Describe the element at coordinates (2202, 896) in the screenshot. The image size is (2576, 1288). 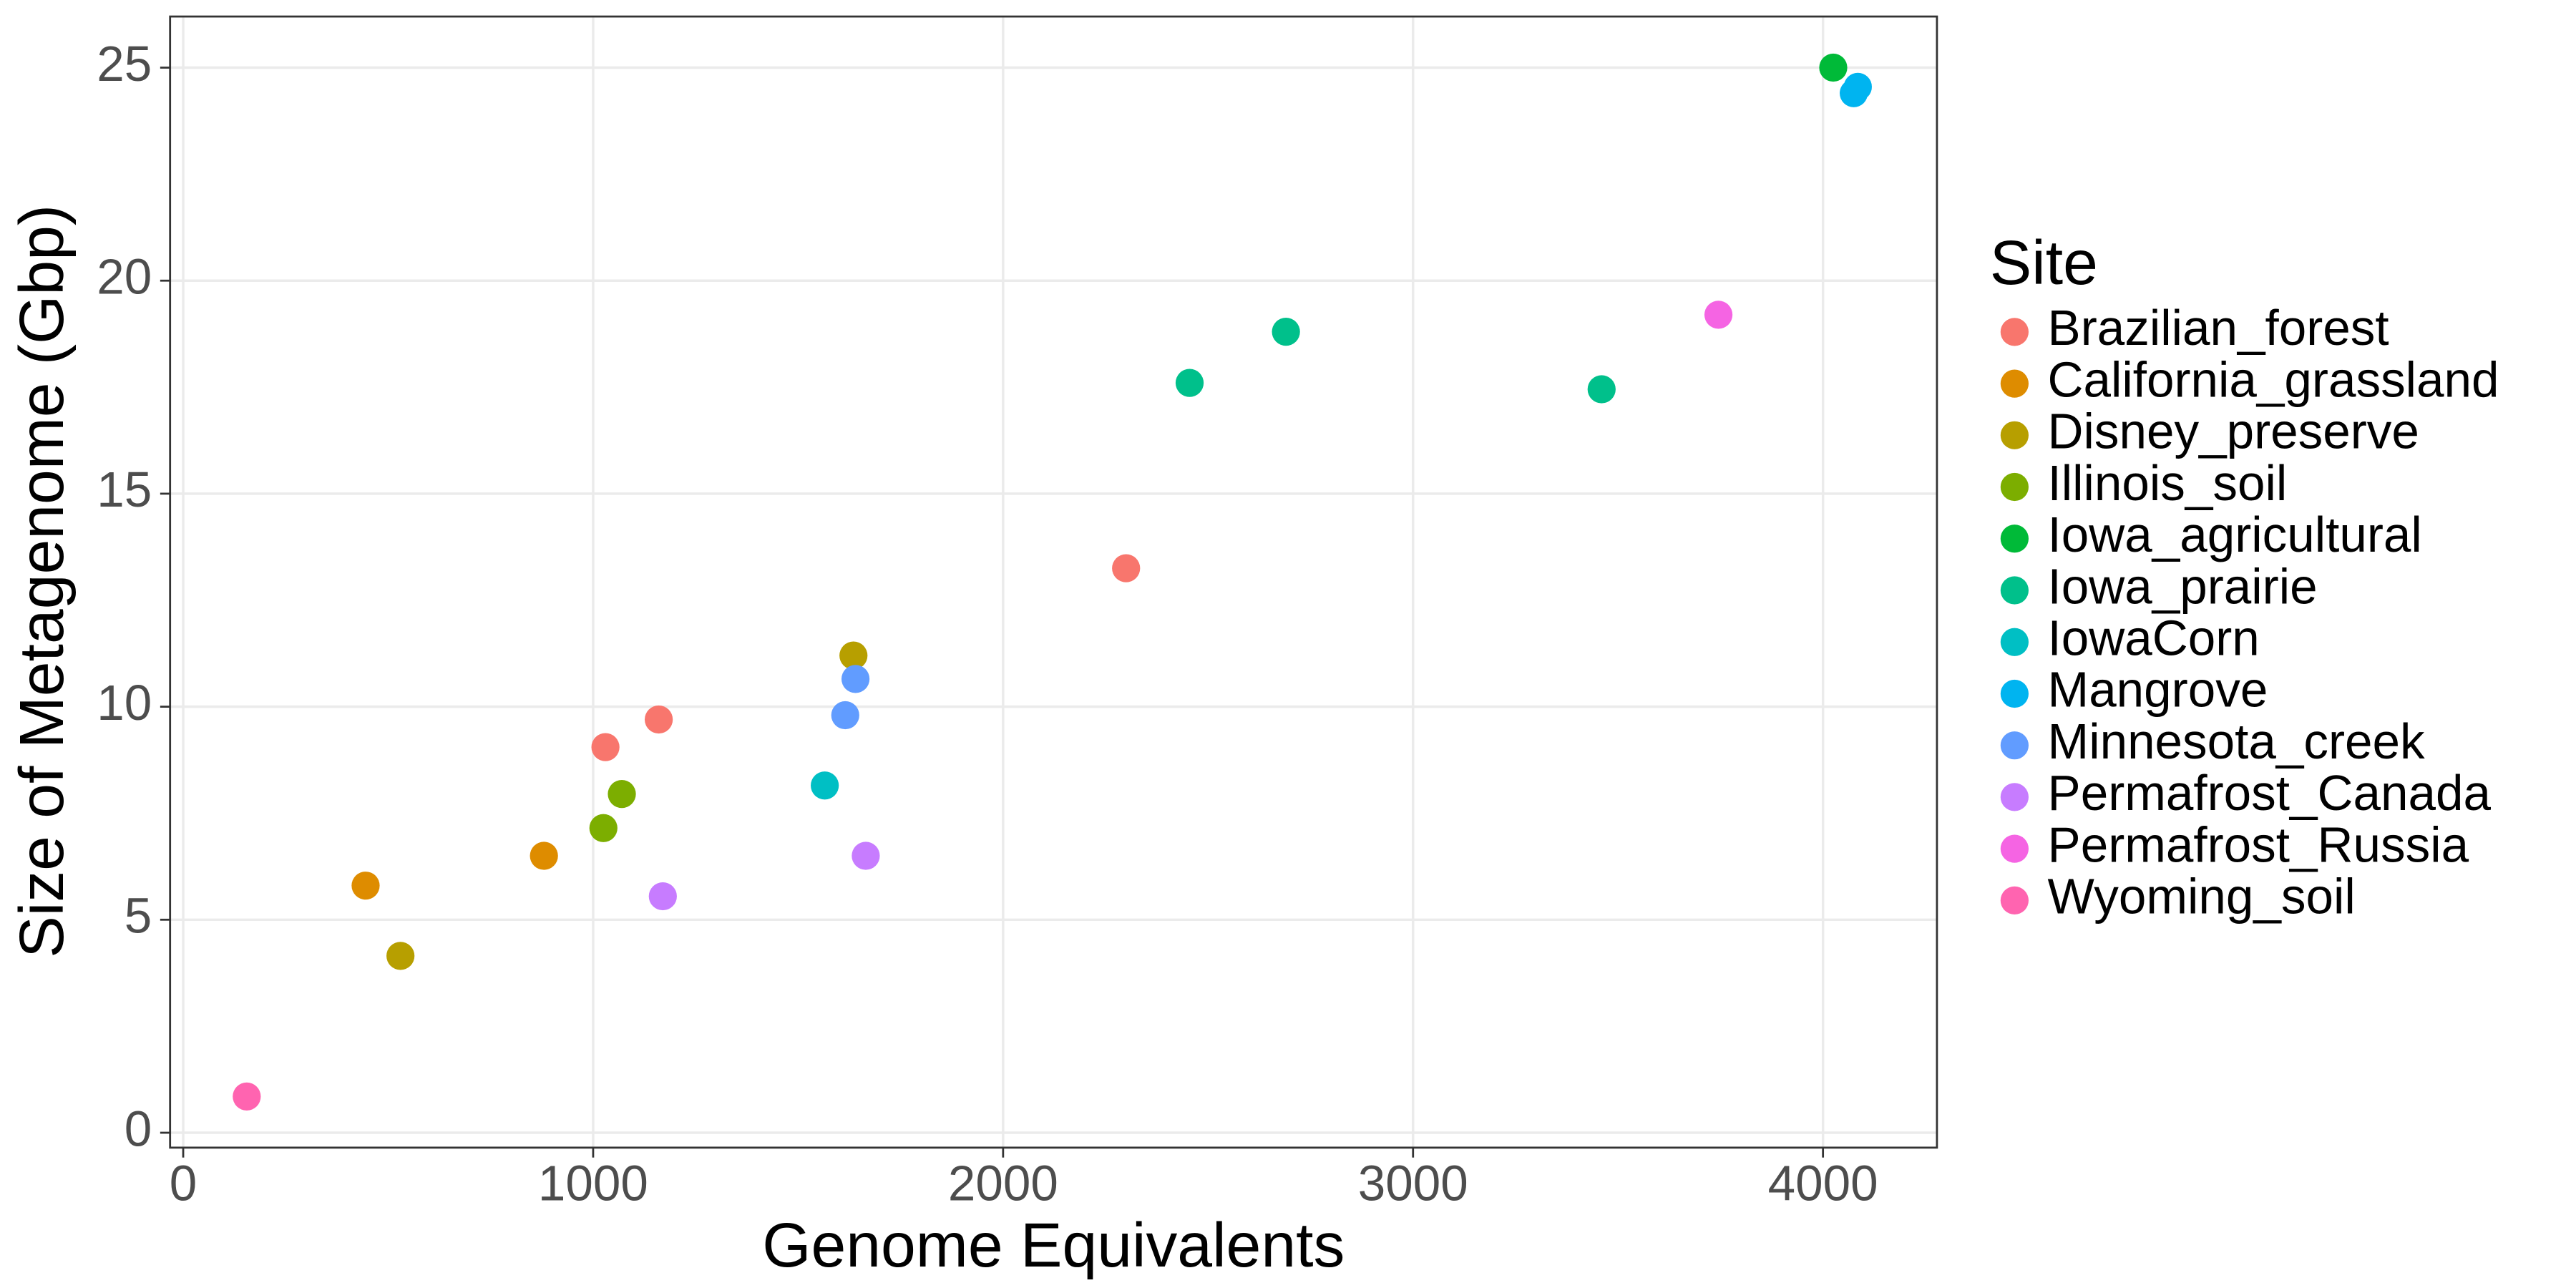
I see `legend-label: Wyoming_soil` at that location.